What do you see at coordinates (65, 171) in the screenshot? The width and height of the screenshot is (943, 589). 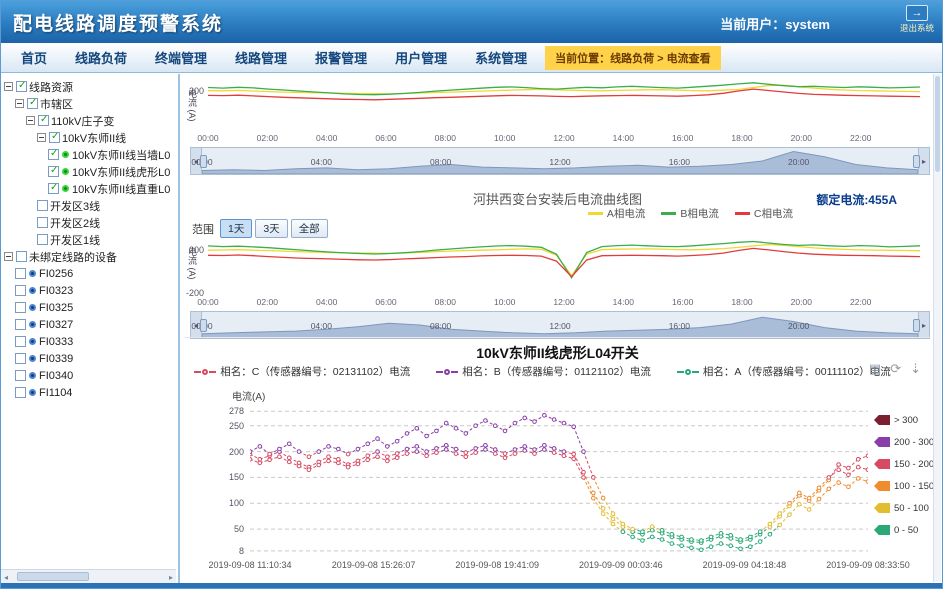 I see `green-dot-icon` at bounding box center [65, 171].